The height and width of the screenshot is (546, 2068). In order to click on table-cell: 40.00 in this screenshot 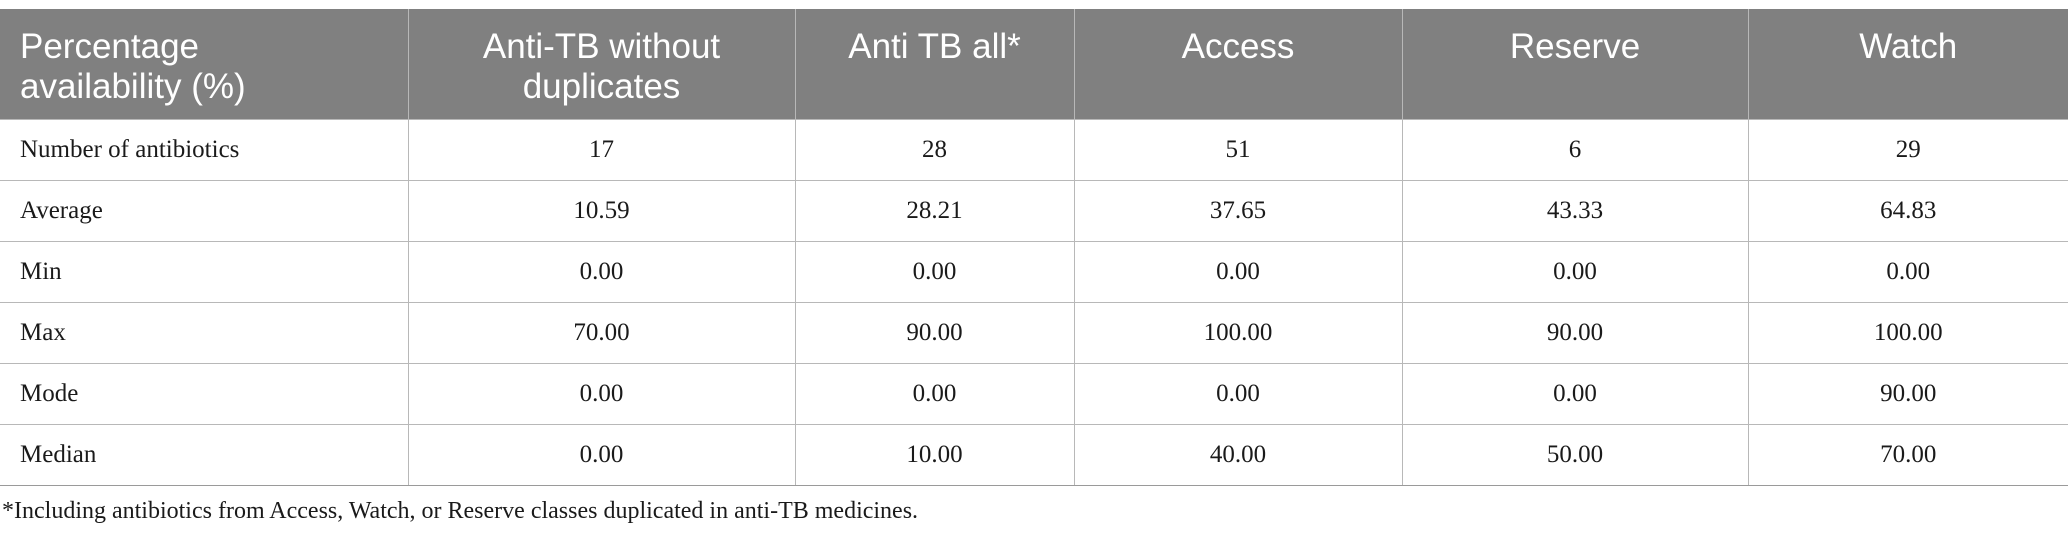, I will do `click(1237, 454)`.